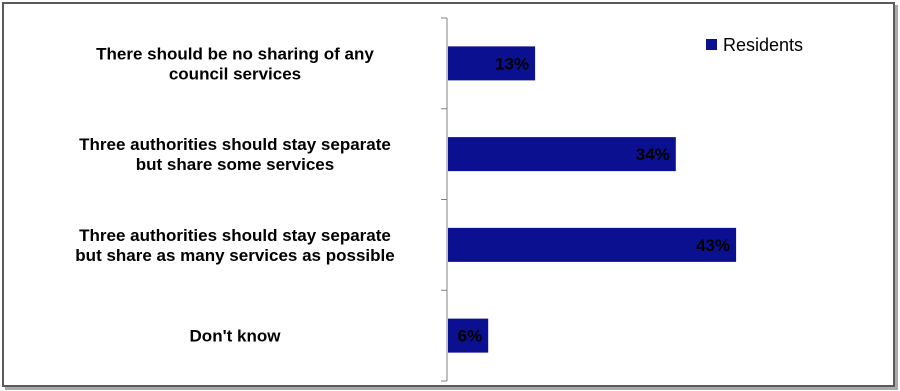 The image size is (900, 391). Describe the element at coordinates (653, 154) in the screenshot. I see `data-label-2: 34%` at that location.